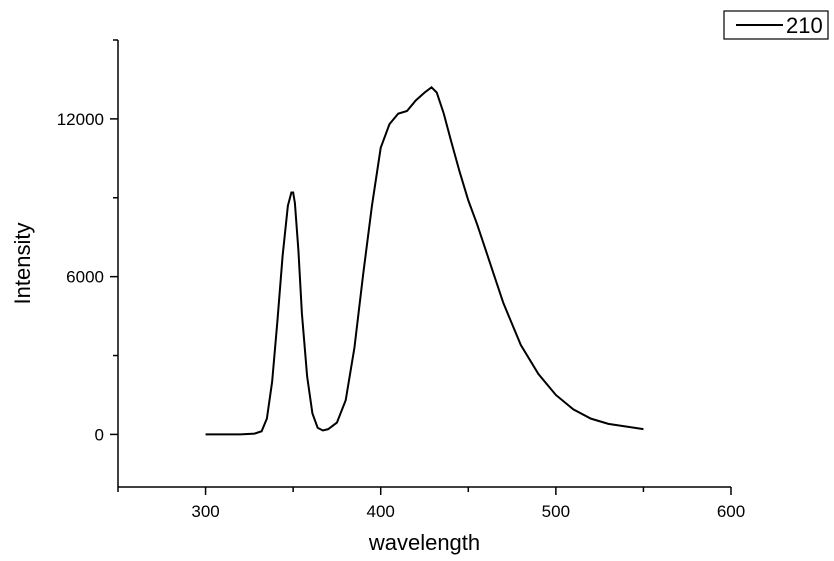 This screenshot has height=561, width=834. Describe the element at coordinates (99, 434) in the screenshot. I see `y-tick-label: 0` at that location.